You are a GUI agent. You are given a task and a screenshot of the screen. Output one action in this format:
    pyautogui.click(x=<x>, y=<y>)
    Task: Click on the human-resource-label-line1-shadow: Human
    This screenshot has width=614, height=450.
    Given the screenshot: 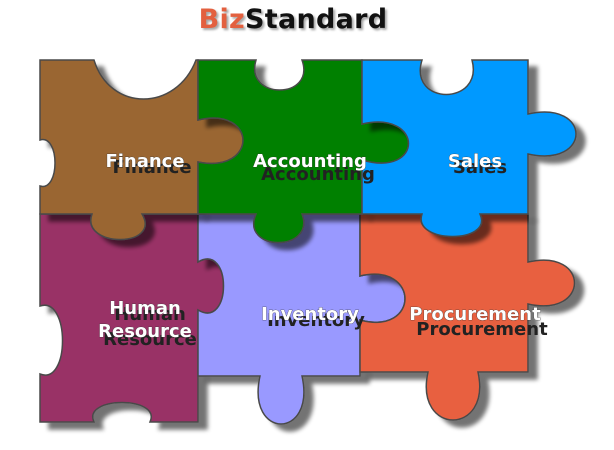 What is the action you would take?
    pyautogui.click(x=150, y=314)
    